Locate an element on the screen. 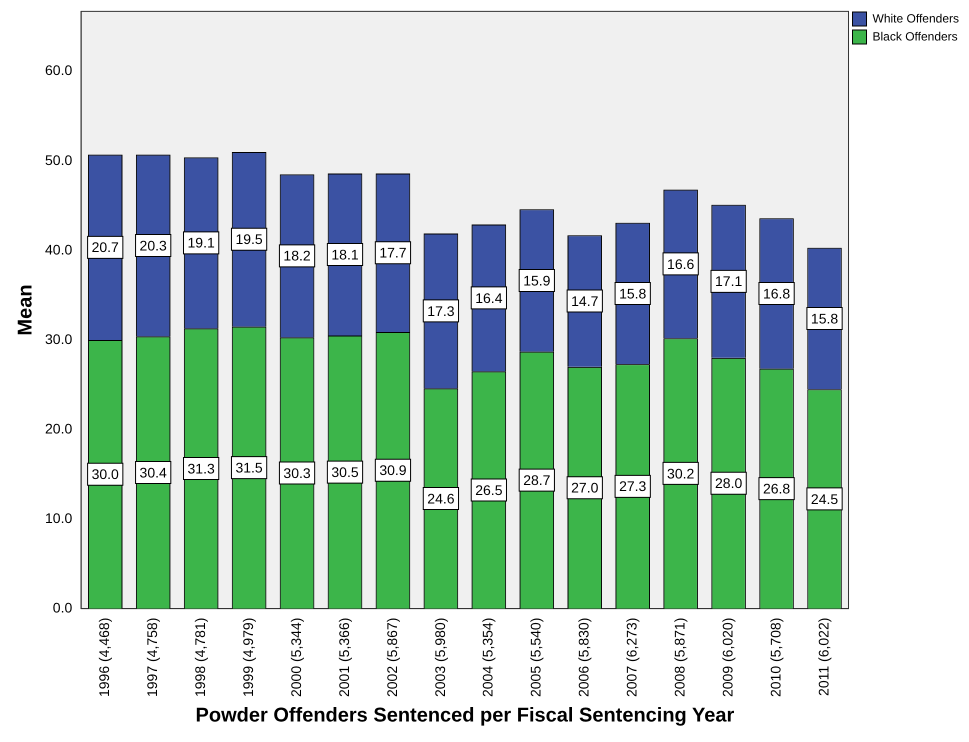  data-label: 30.5 is located at coordinates (345, 472).